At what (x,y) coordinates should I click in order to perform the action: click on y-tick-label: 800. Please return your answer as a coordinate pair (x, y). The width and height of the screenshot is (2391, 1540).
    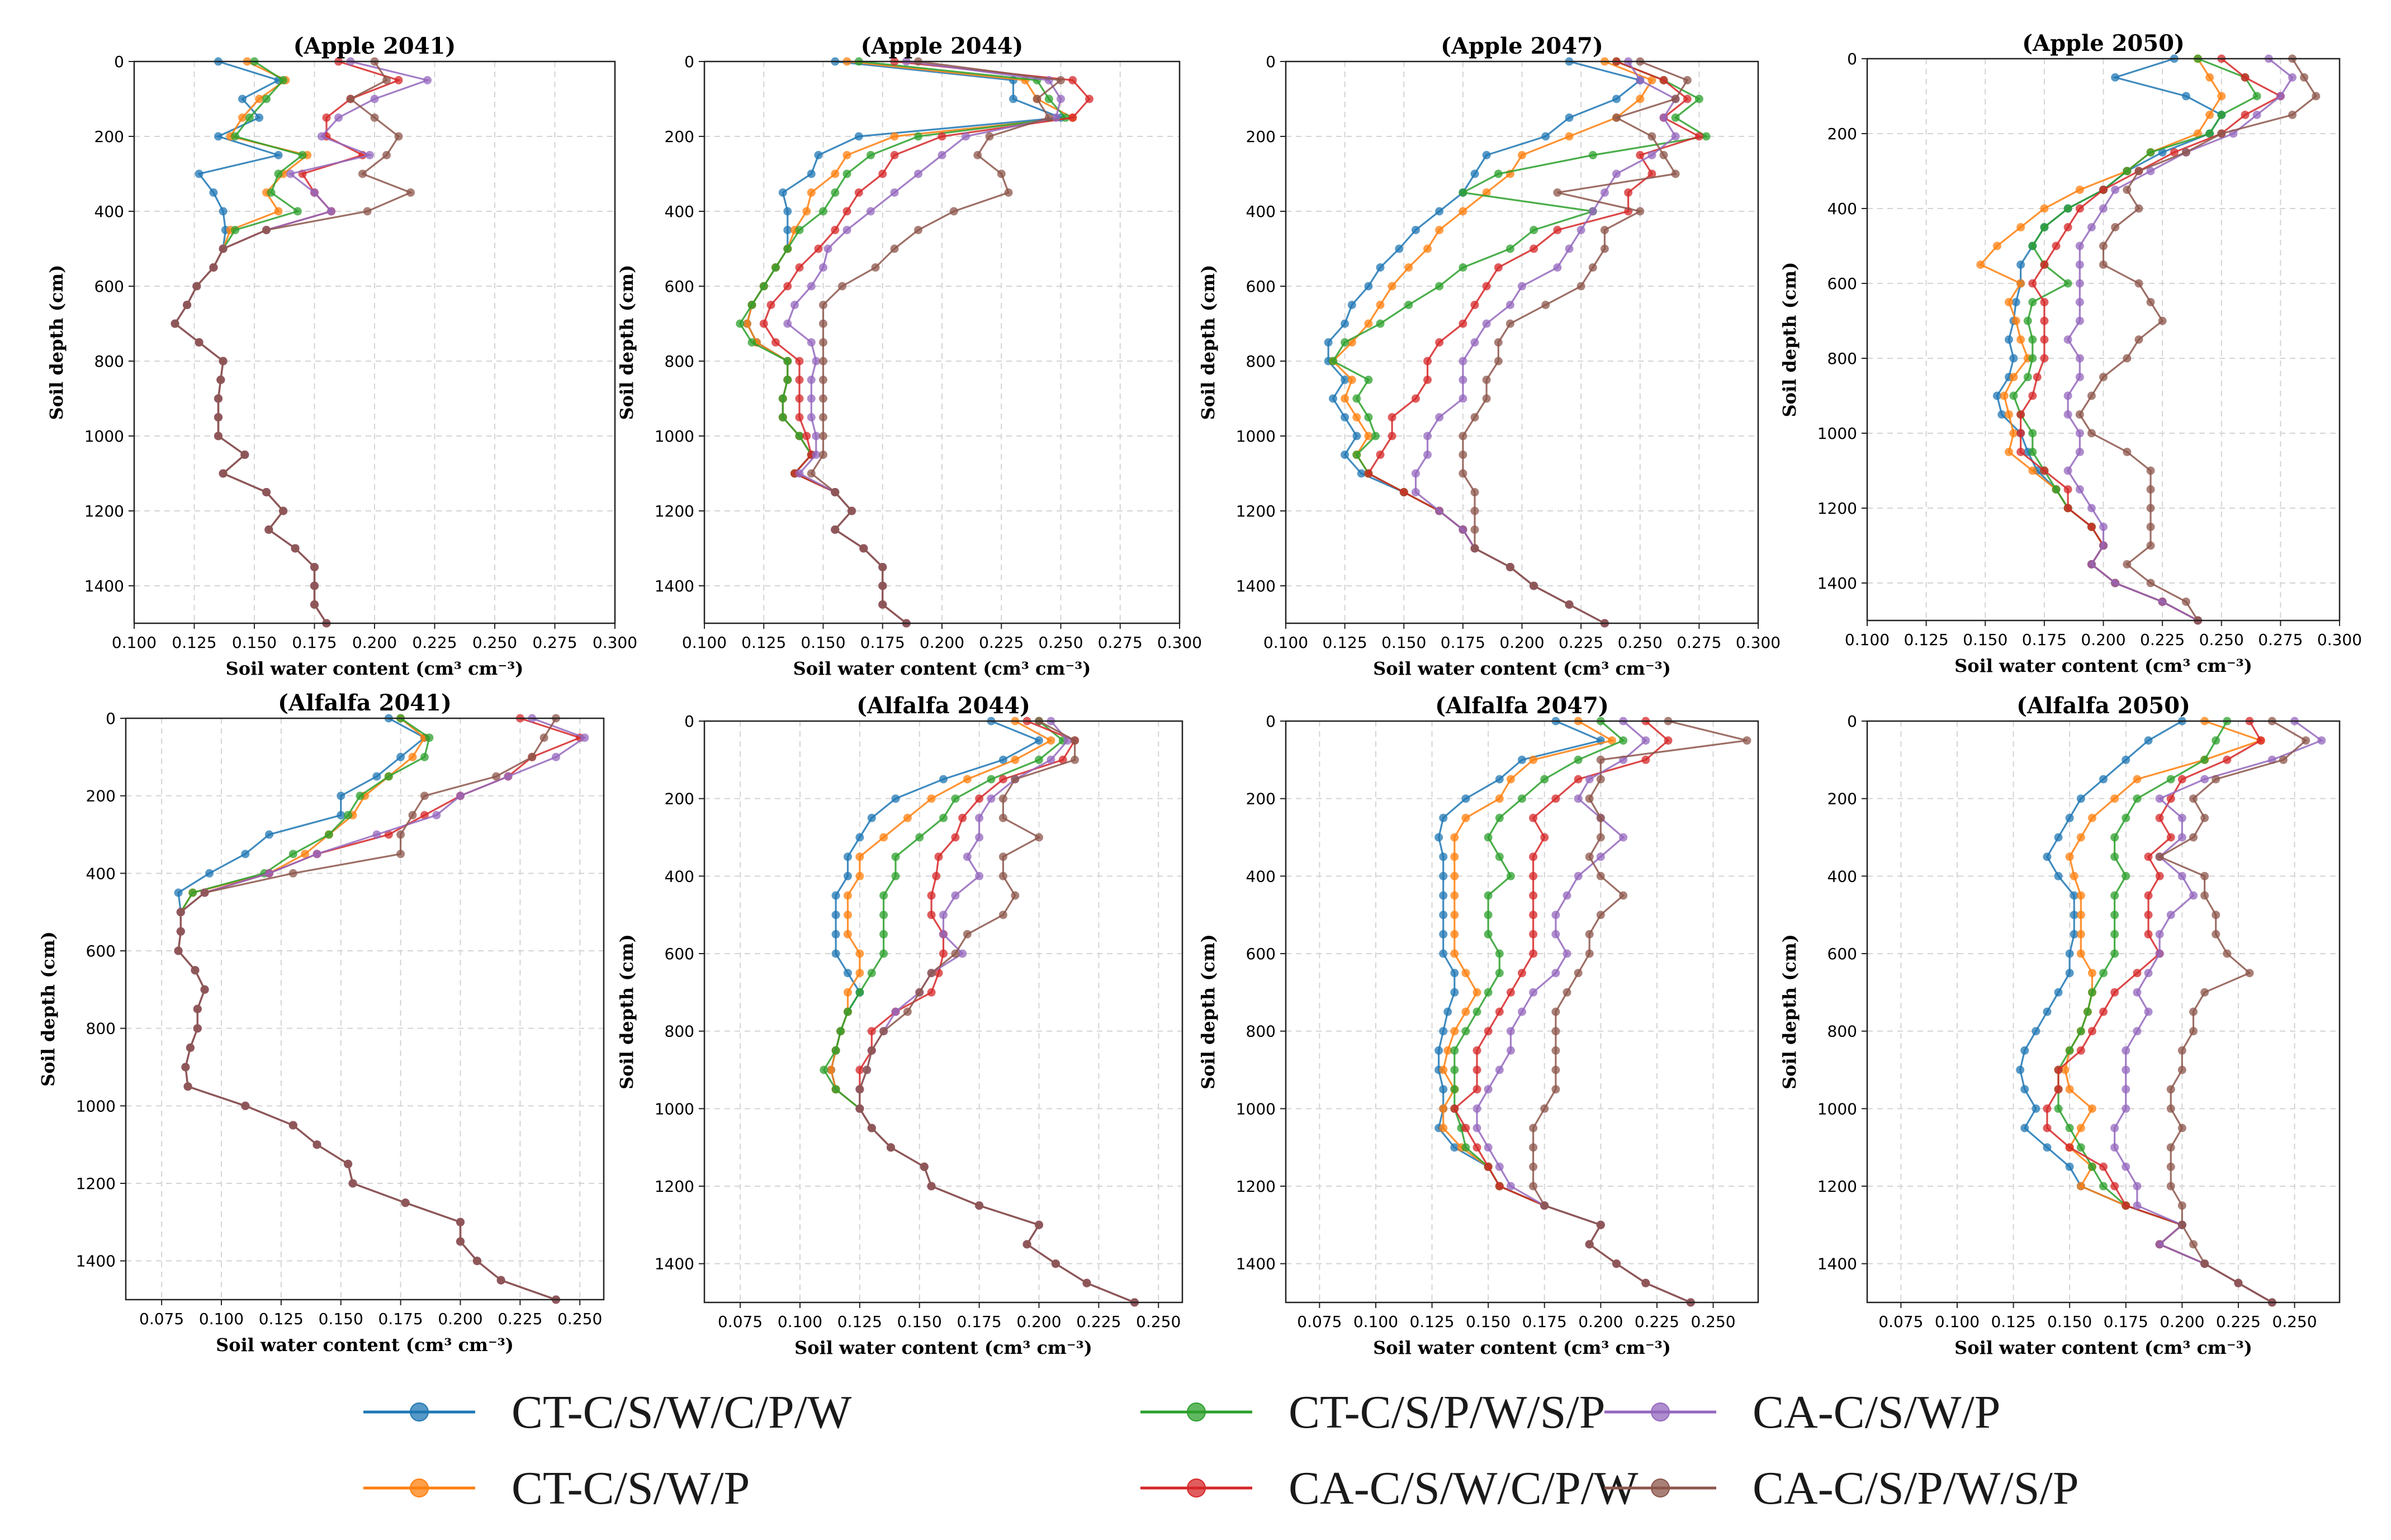
    Looking at the image, I should click on (109, 361).